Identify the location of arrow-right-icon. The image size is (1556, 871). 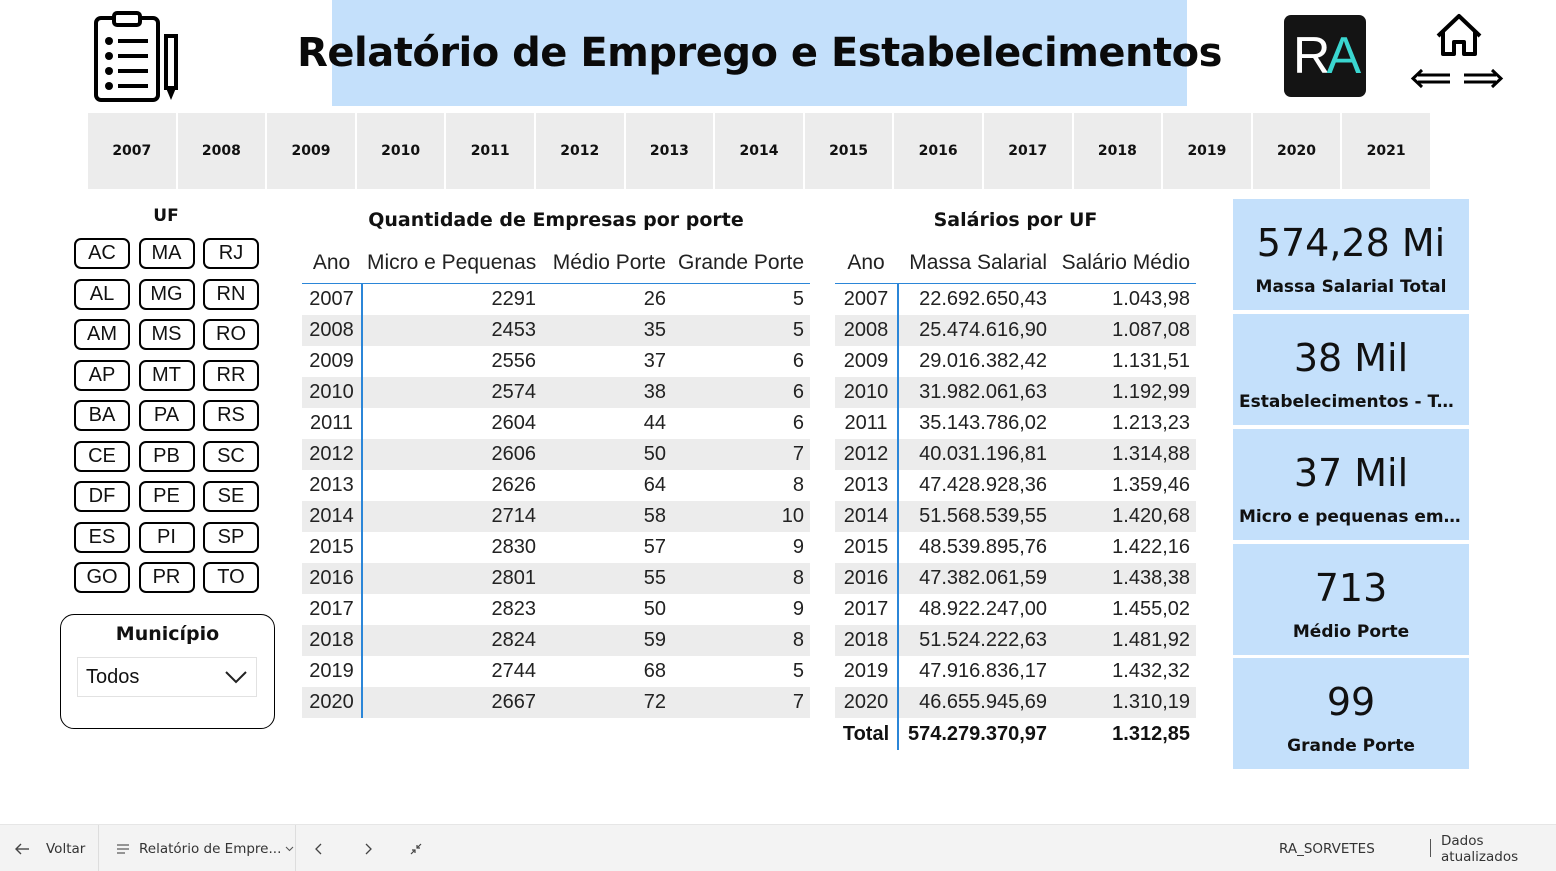
(1484, 78).